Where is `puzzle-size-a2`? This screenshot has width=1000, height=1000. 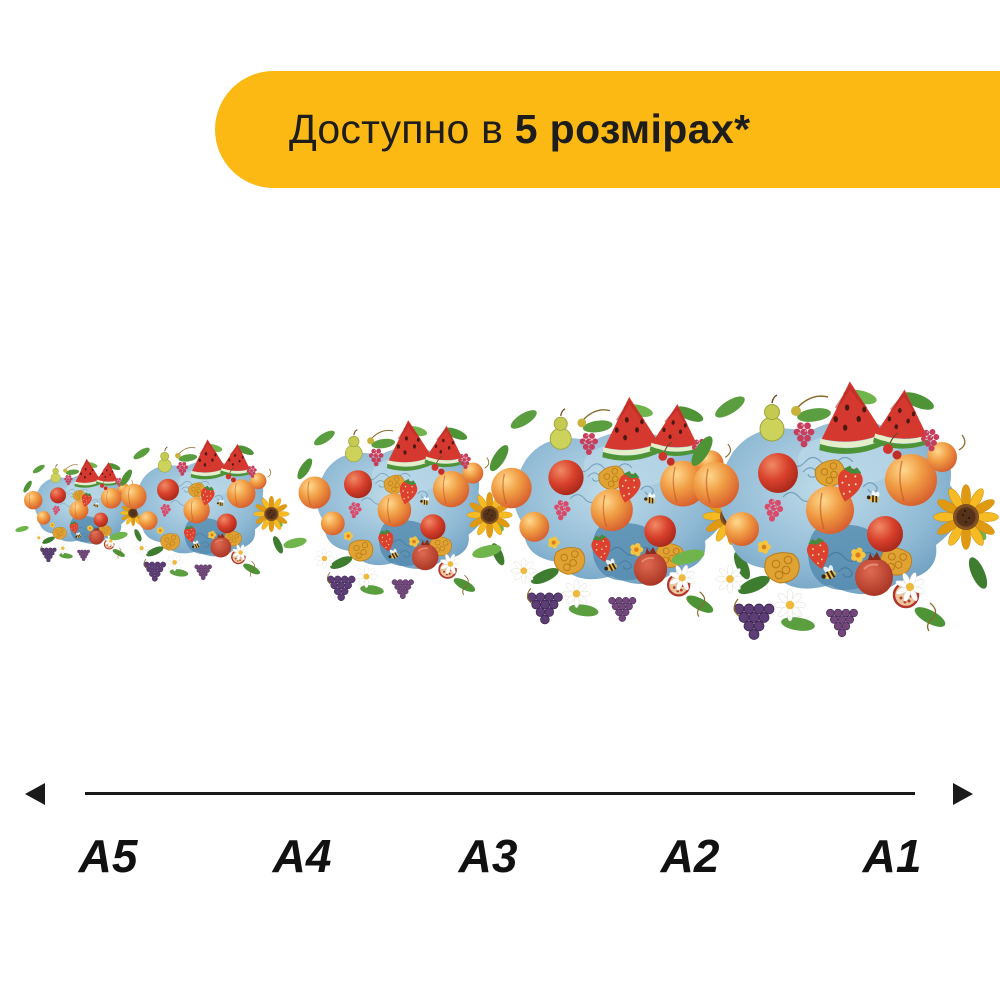
puzzle-size-a2 is located at coordinates (615, 509).